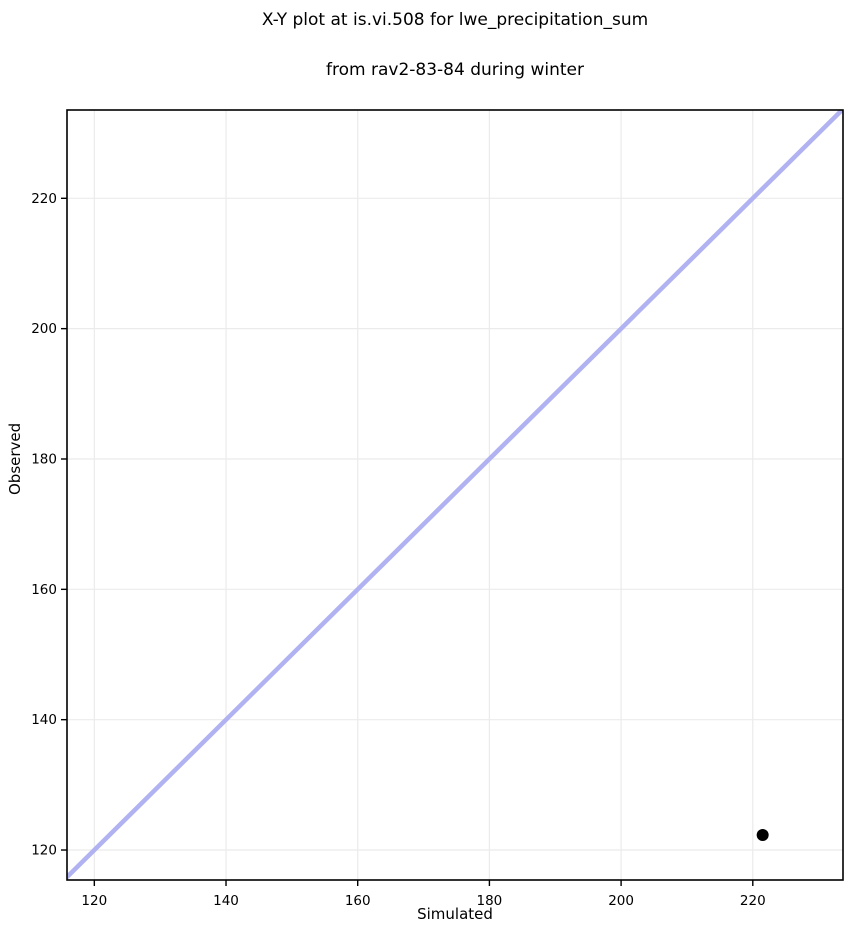 Image resolution: width=851 pixels, height=934 pixels. What do you see at coordinates (44, 459) in the screenshot?
I see `y-tick-label: 180` at bounding box center [44, 459].